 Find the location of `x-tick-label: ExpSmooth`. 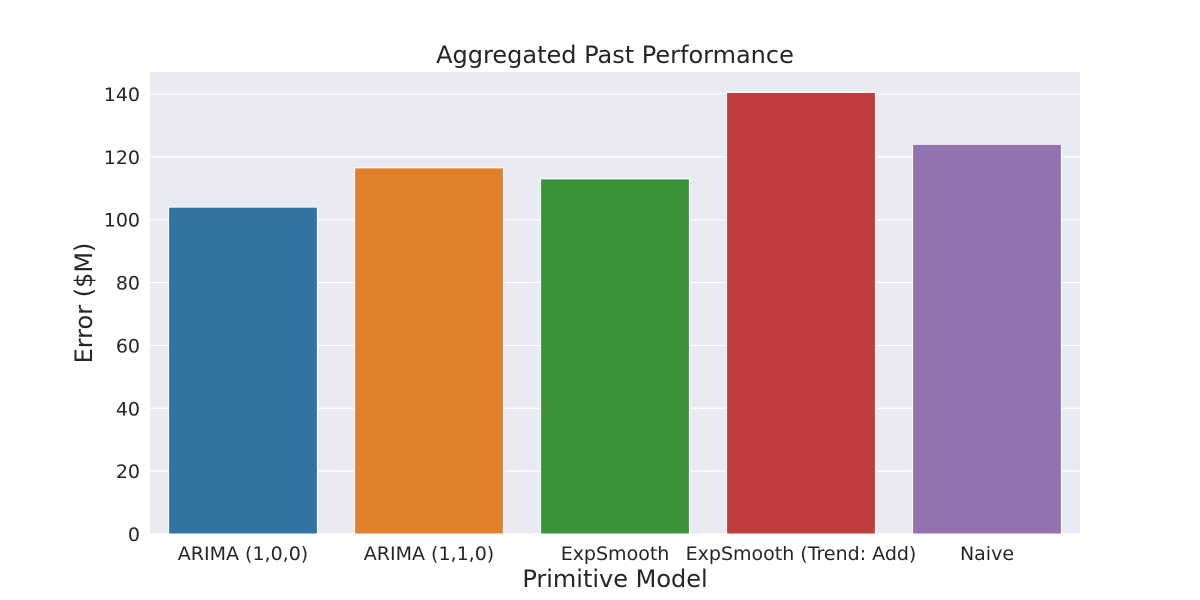

x-tick-label: ExpSmooth is located at coordinates (615, 554).